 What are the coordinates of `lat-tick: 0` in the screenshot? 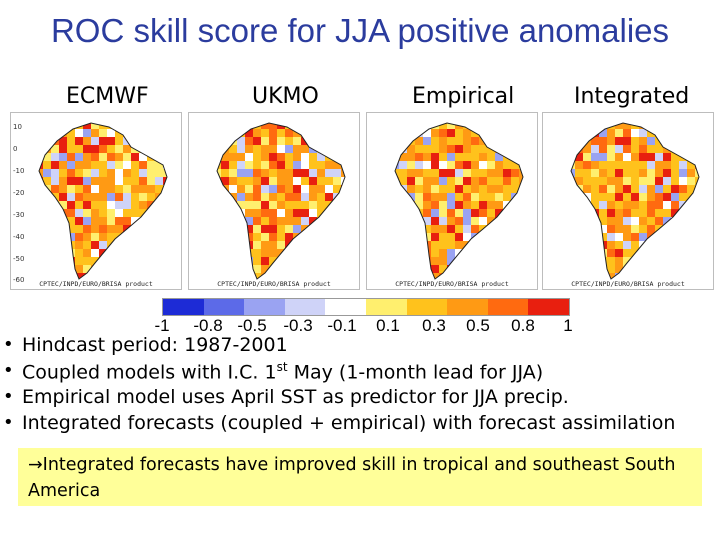 It's located at (15, 149).